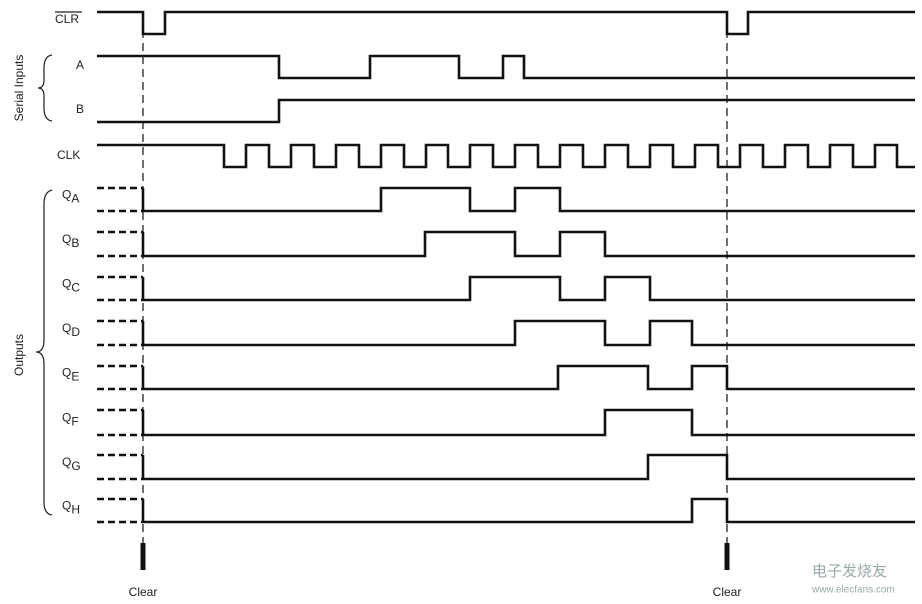 The image size is (922, 604). What do you see at coordinates (80, 109) in the screenshot?
I see `signal-label: B` at bounding box center [80, 109].